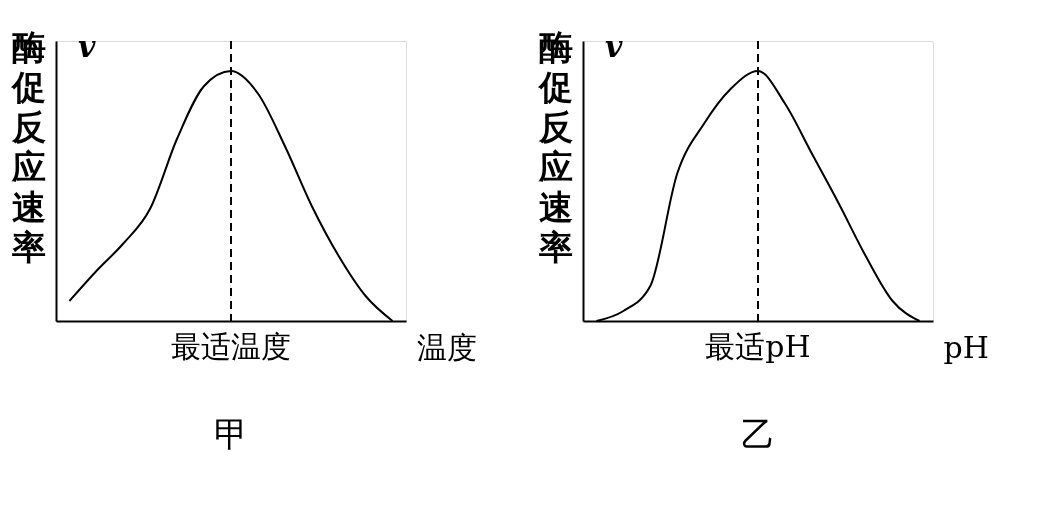 This screenshot has height=517, width=1037. What do you see at coordinates (446, 347) in the screenshot?
I see `x-axis-title: 温度` at bounding box center [446, 347].